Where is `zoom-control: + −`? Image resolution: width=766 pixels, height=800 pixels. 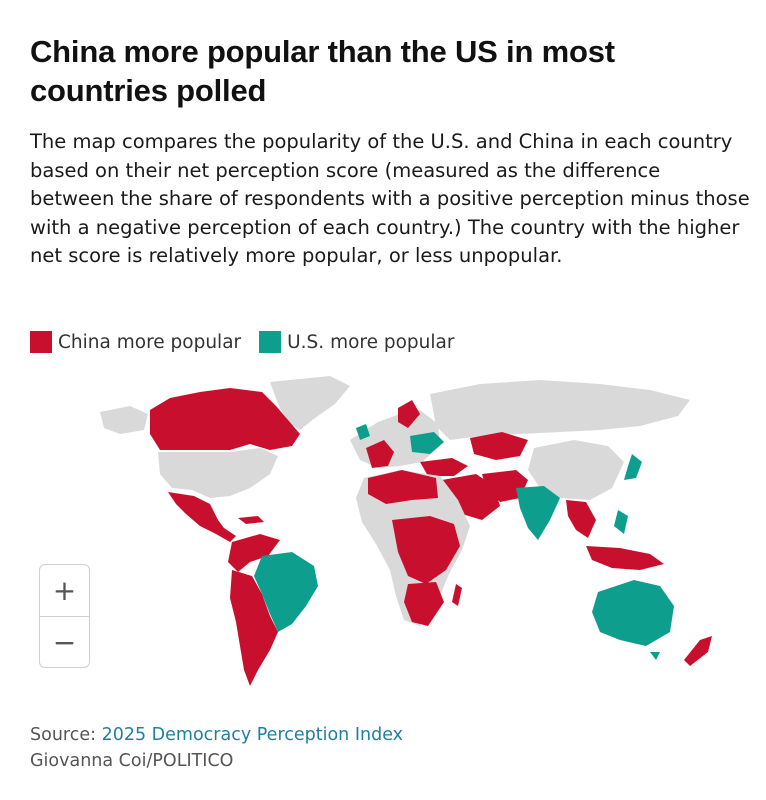
zoom-control: + − is located at coordinates (64, 616).